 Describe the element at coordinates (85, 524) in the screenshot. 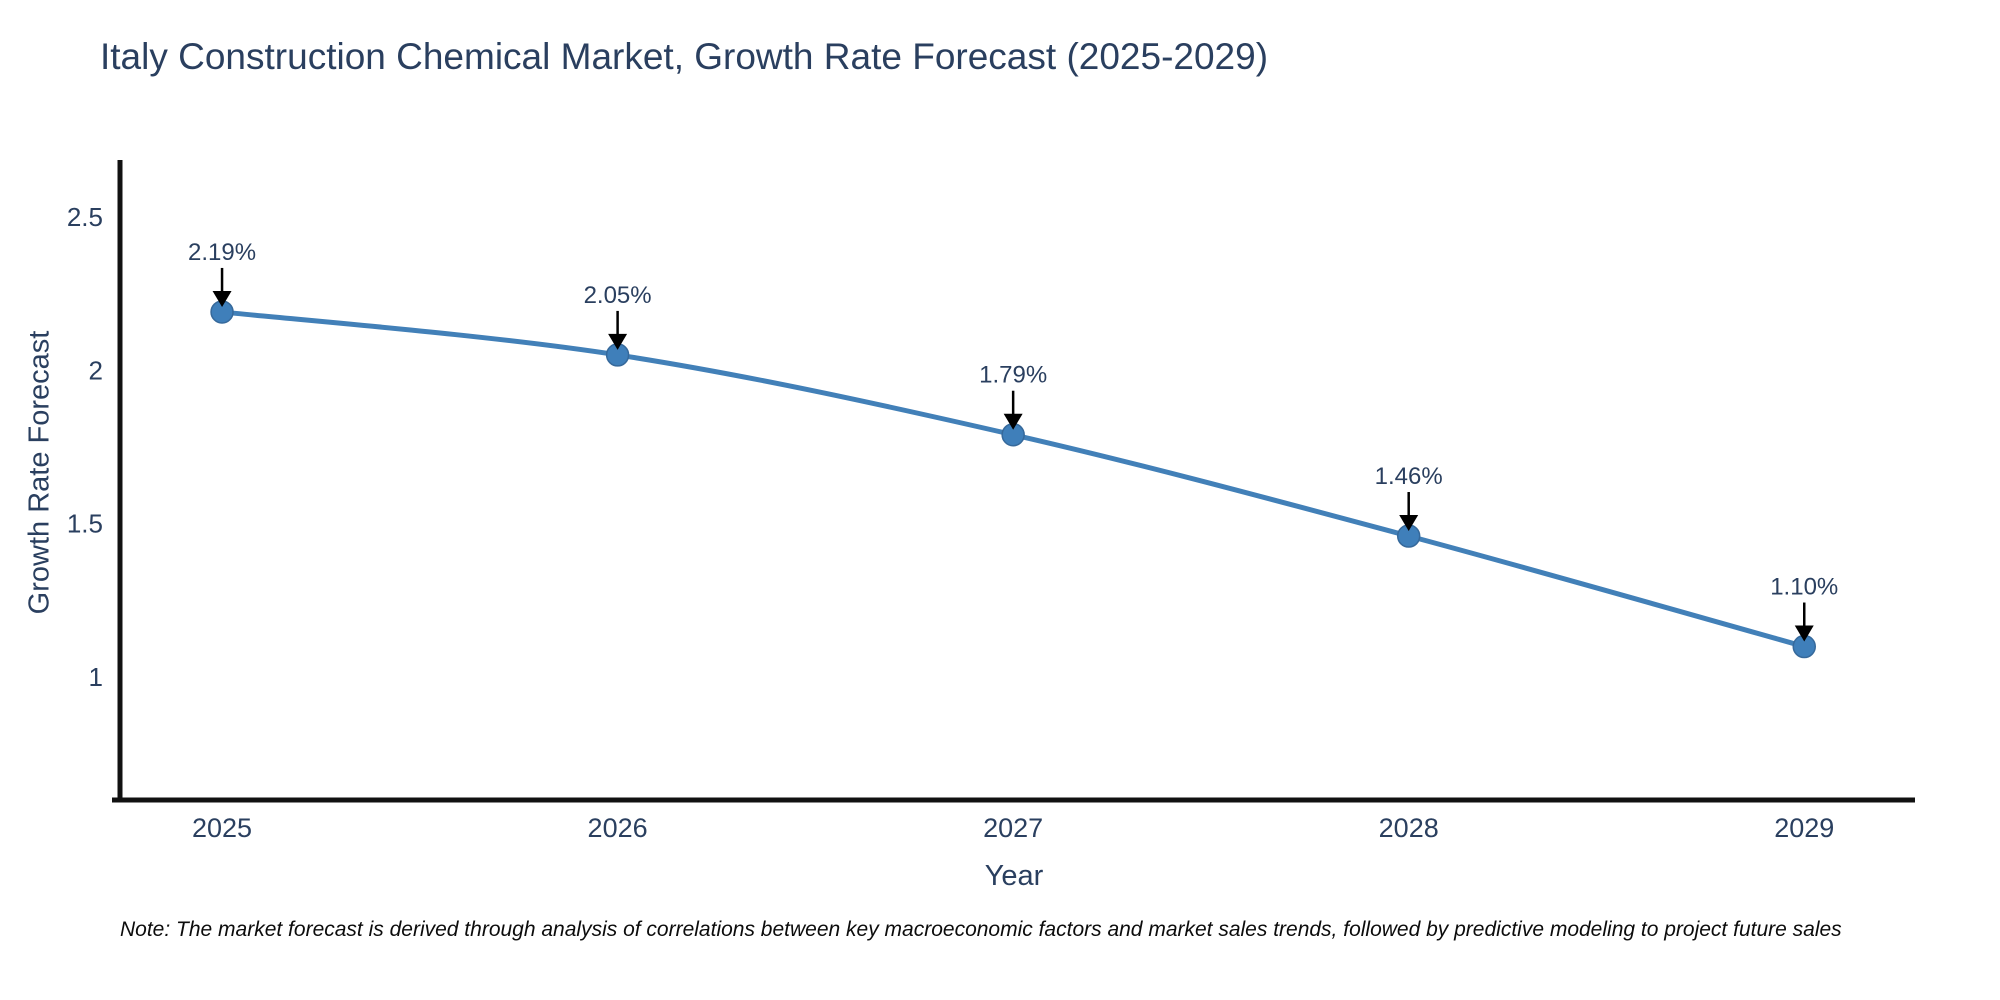

I see `y-tick-label: 1.5` at that location.